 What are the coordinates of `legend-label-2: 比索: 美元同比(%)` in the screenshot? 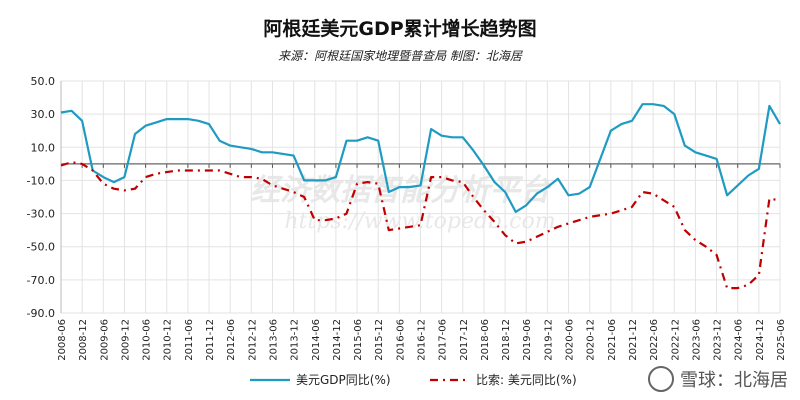 It's located at (526, 380).